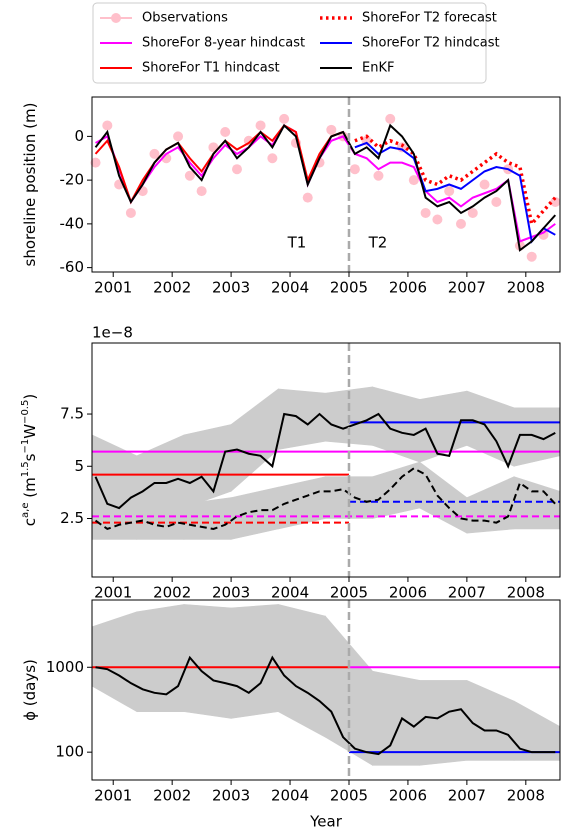 The width and height of the screenshot is (574, 834). I want to click on y-tick-label: 2.5, so click(72, 518).